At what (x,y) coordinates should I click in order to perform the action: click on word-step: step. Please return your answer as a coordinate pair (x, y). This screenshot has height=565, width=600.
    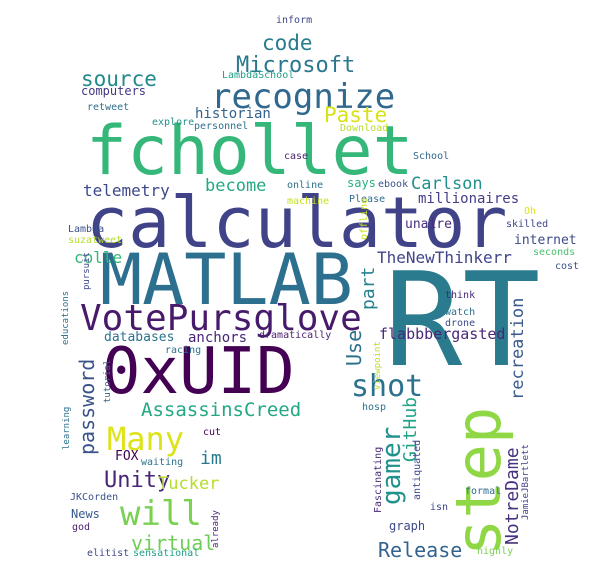
    Looking at the image, I should click on (478, 481).